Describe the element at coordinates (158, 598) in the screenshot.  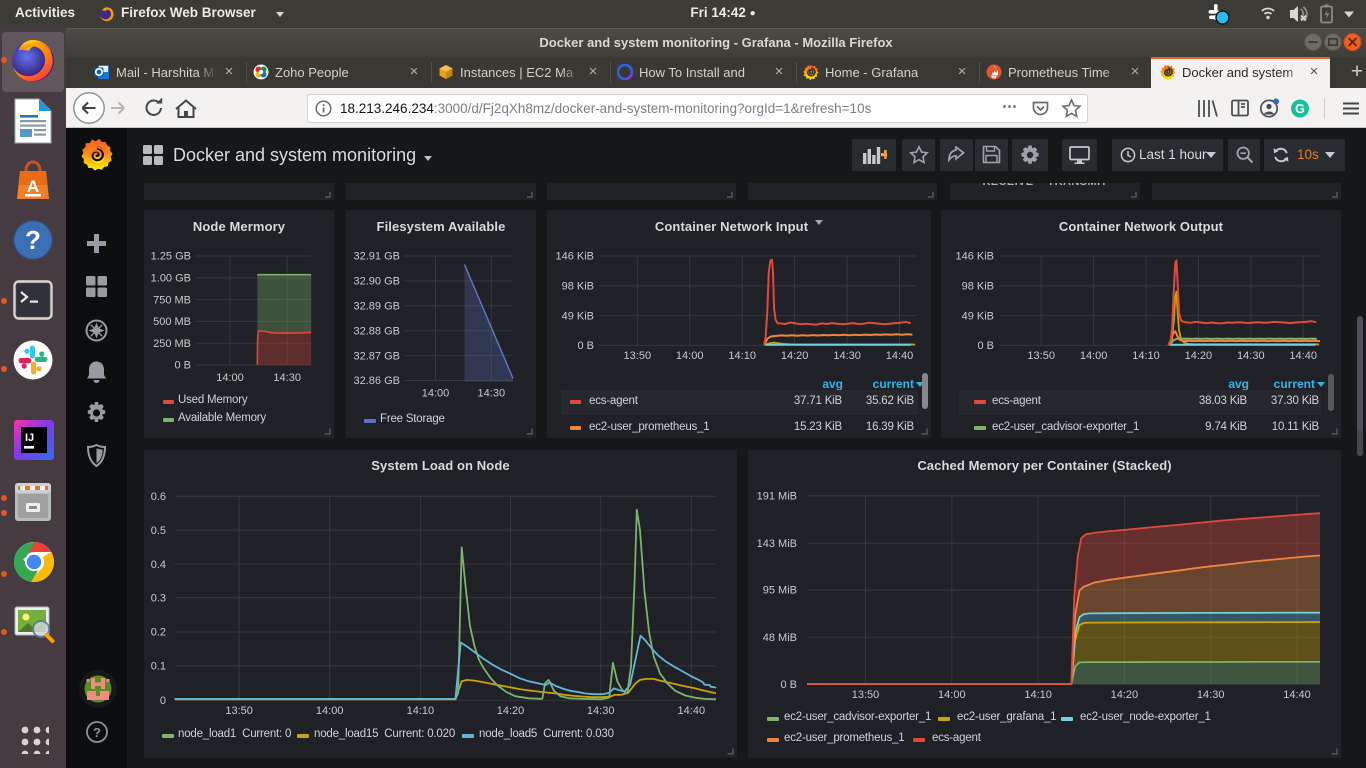
I see `svg-text: 0.3` at that location.